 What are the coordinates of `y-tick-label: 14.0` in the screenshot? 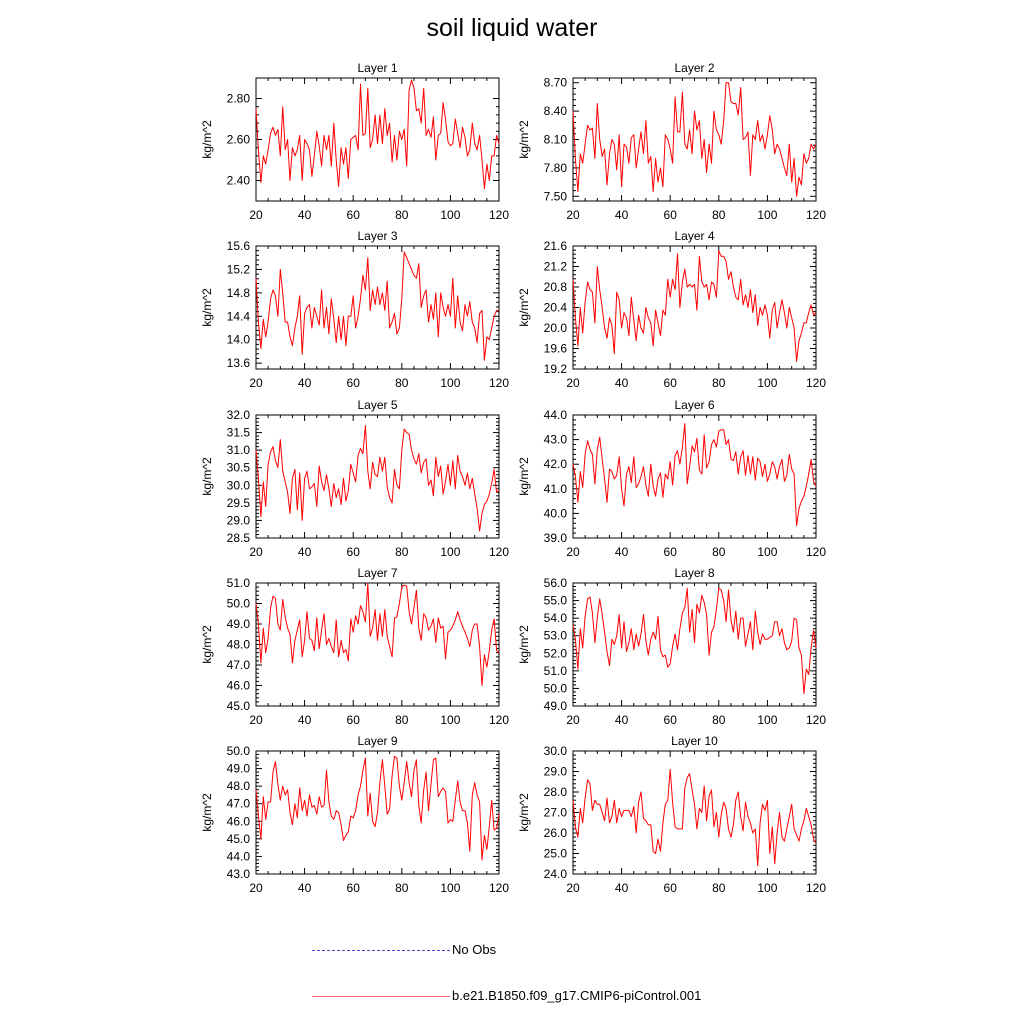 It's located at (239, 340).